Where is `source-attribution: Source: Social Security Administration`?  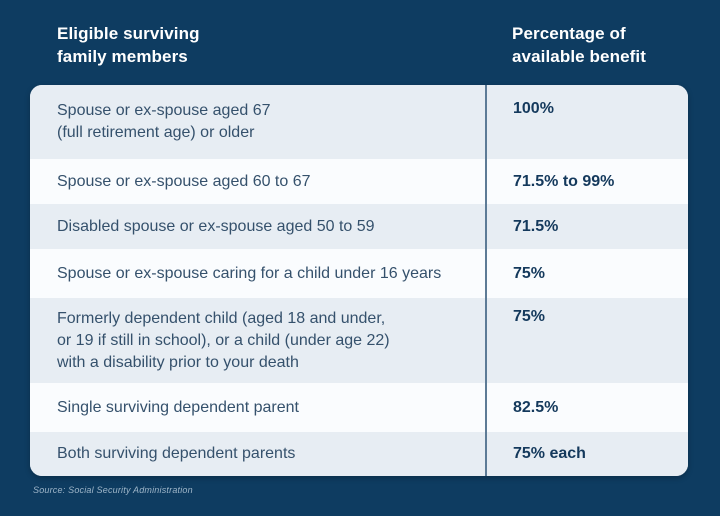
source-attribution: Source: Social Security Administration is located at coordinates (113, 490).